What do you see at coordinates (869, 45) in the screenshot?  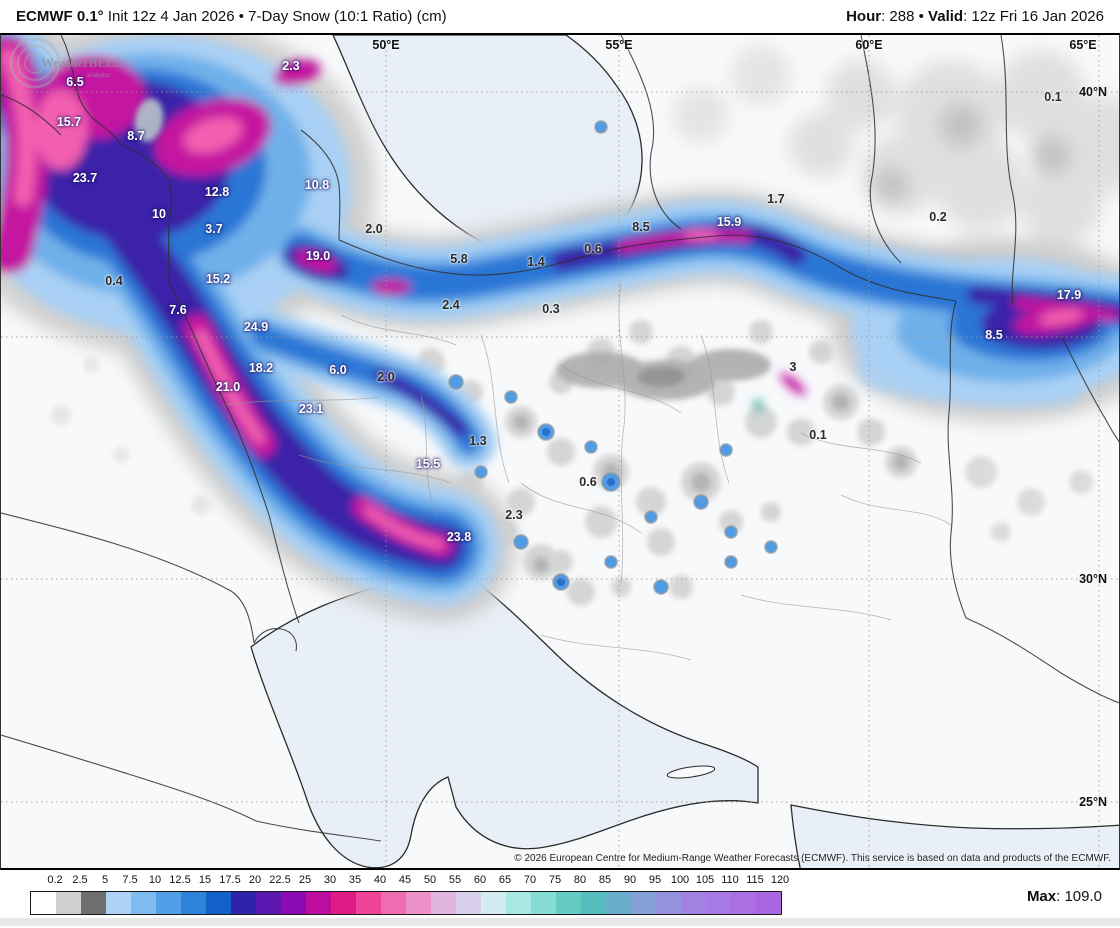 I see `longitude-label: 60°E` at bounding box center [869, 45].